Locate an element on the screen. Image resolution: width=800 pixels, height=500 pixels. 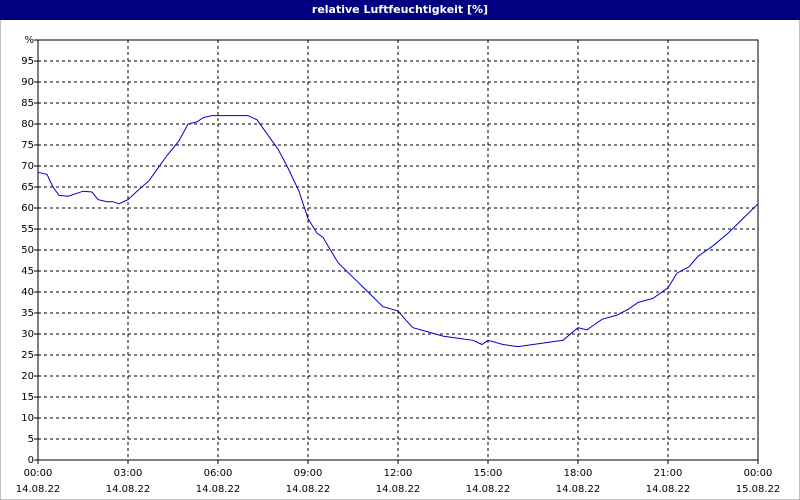
x-tick-label: 09:00 is located at coordinates (308, 473).